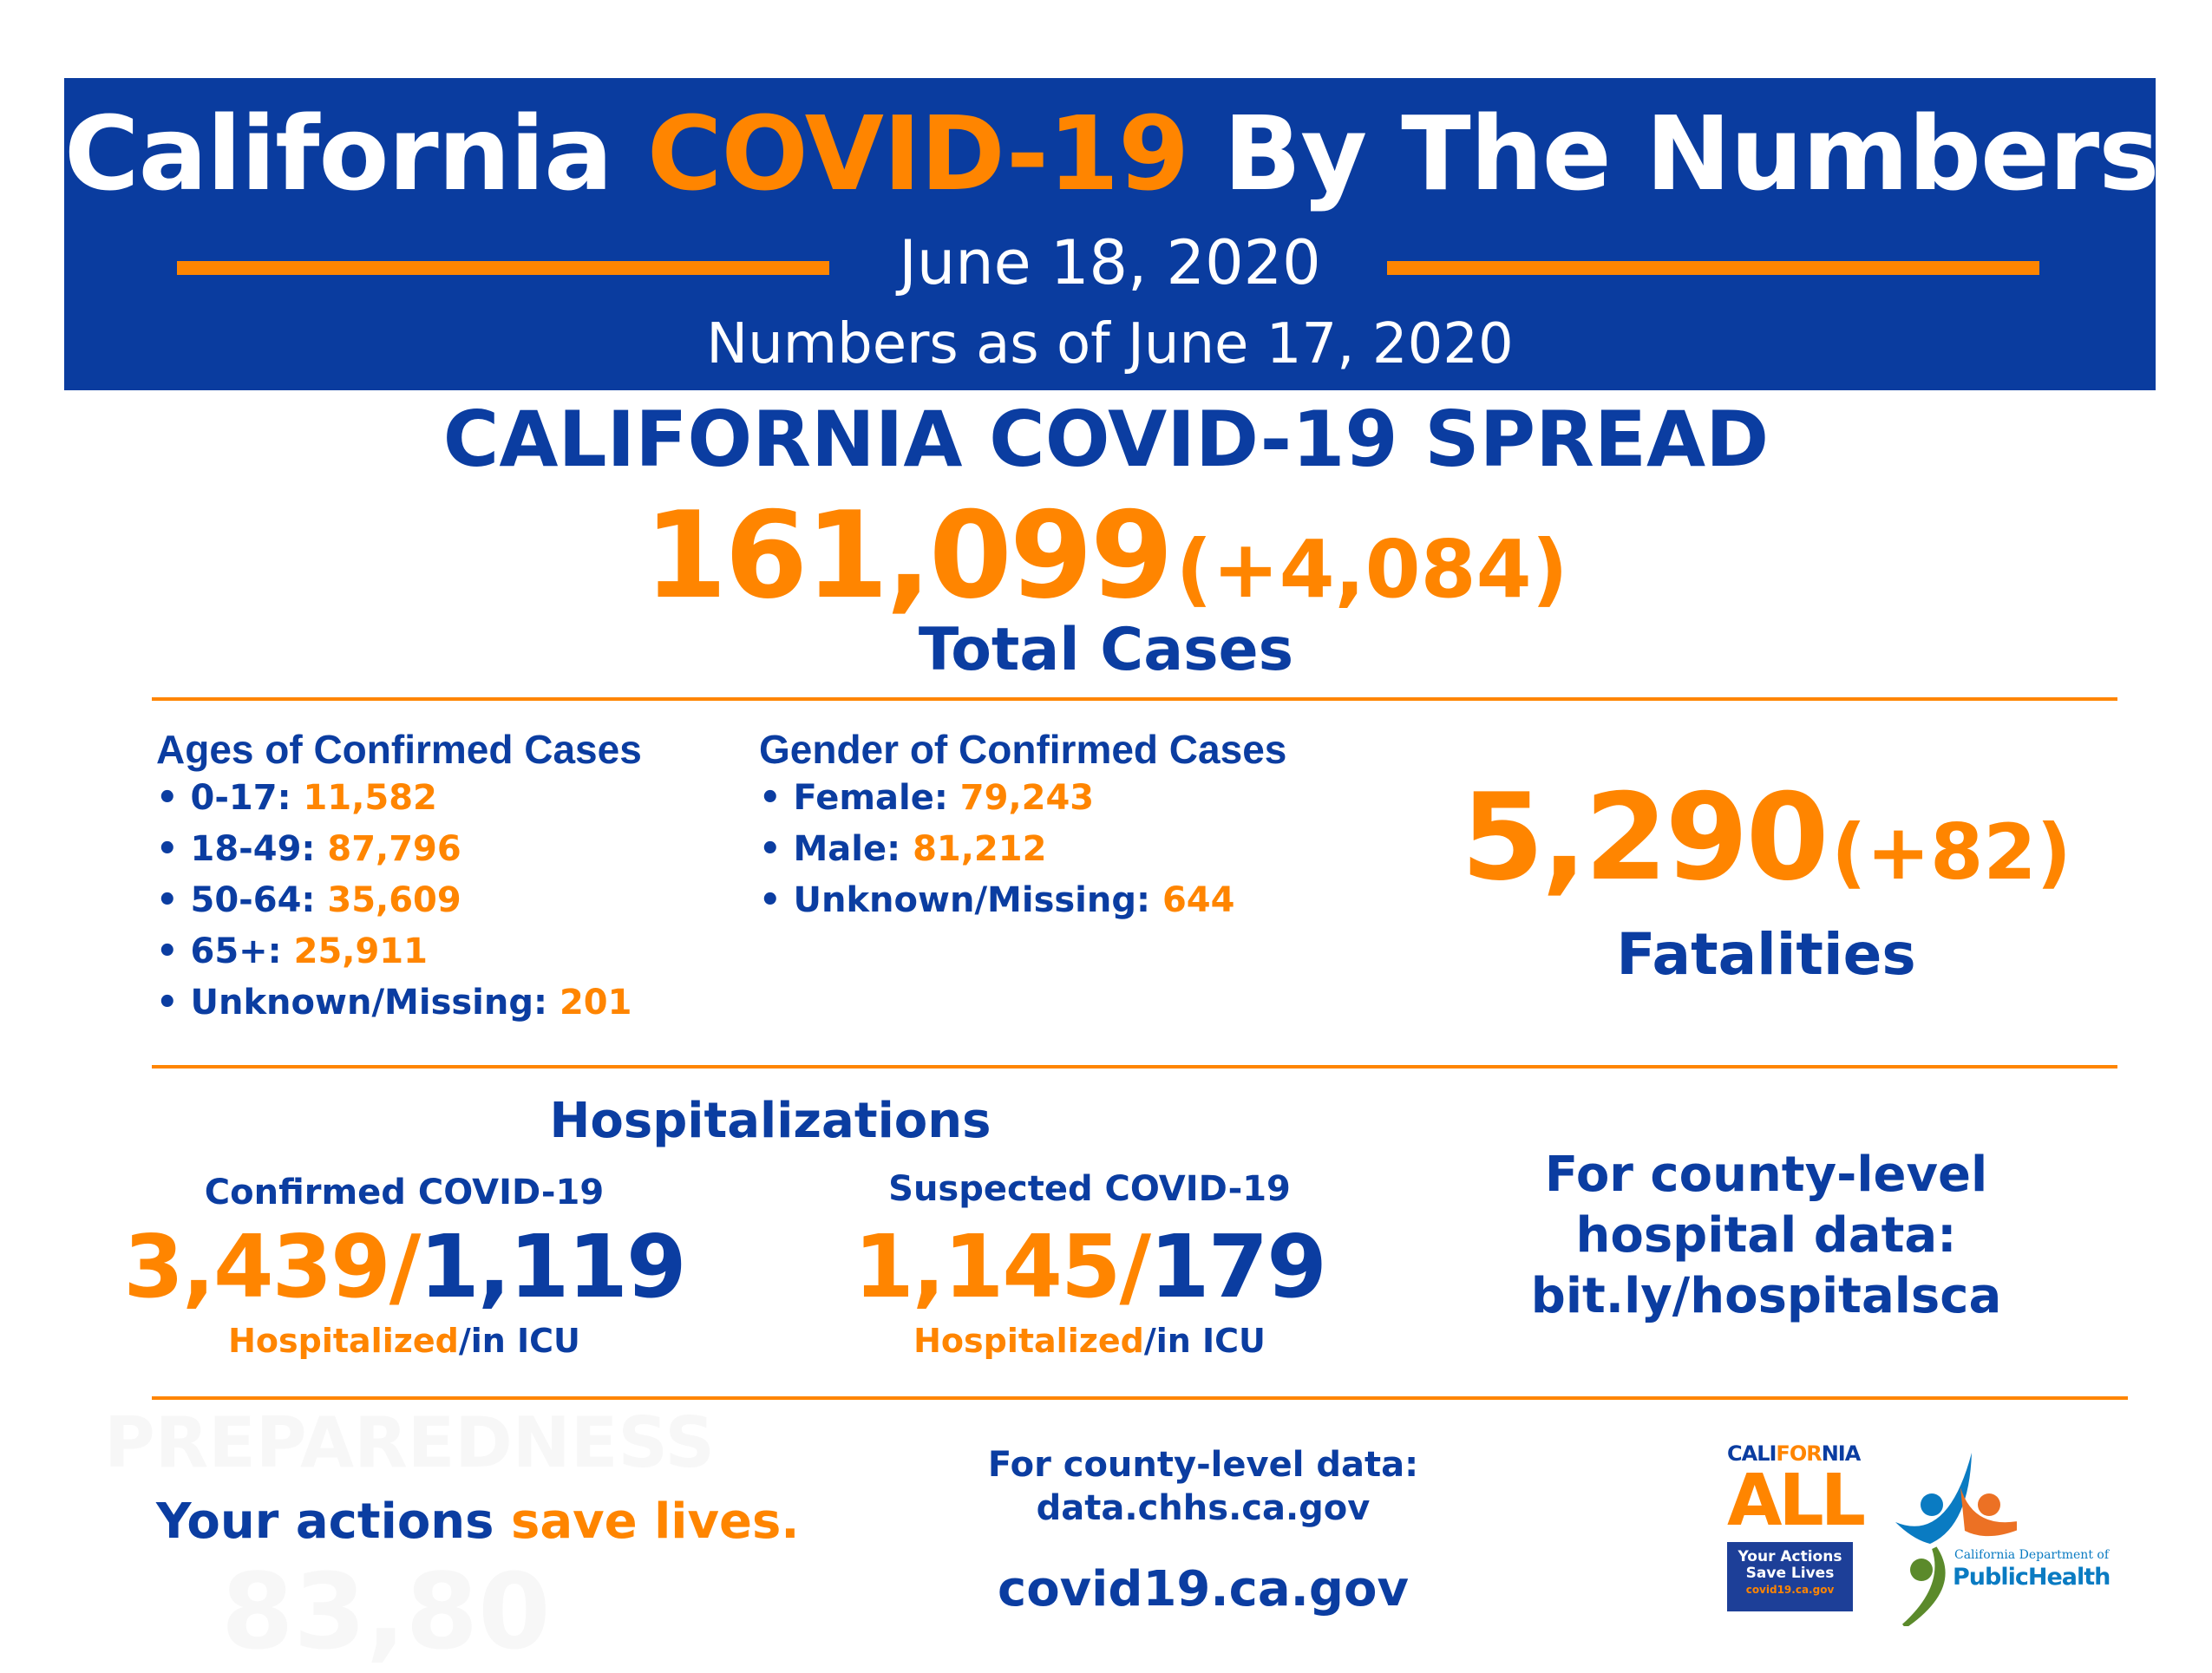 This screenshot has width=2212, height=1673. I want to click on item-value: 35,609, so click(394, 899).